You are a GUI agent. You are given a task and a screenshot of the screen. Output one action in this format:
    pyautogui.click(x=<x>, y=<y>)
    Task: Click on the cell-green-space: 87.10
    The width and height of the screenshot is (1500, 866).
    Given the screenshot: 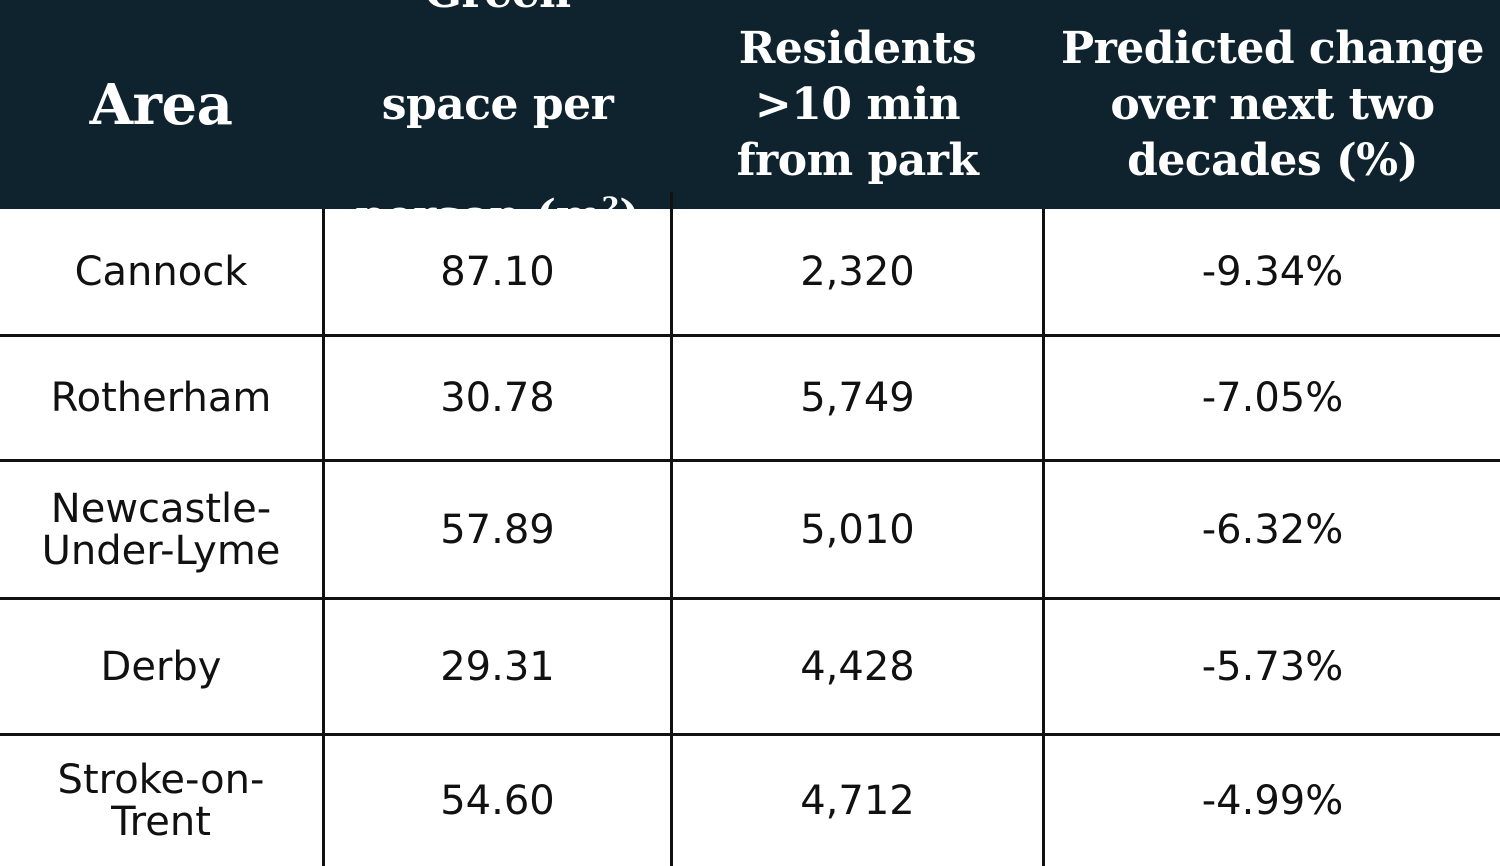 What is the action you would take?
    pyautogui.click(x=497, y=271)
    